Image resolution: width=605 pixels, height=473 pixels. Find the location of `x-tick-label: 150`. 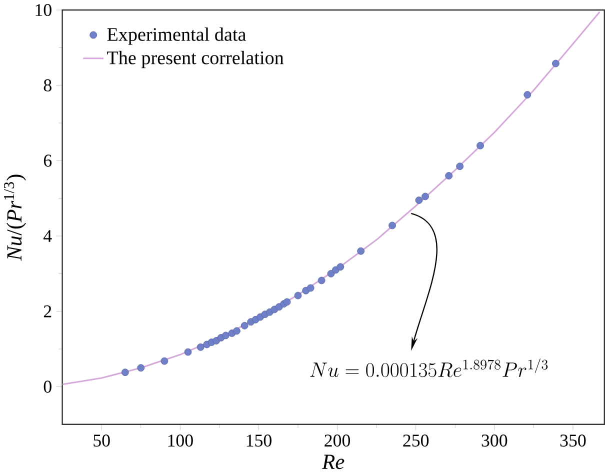

x-tick-label: 150 is located at coordinates (259, 440).